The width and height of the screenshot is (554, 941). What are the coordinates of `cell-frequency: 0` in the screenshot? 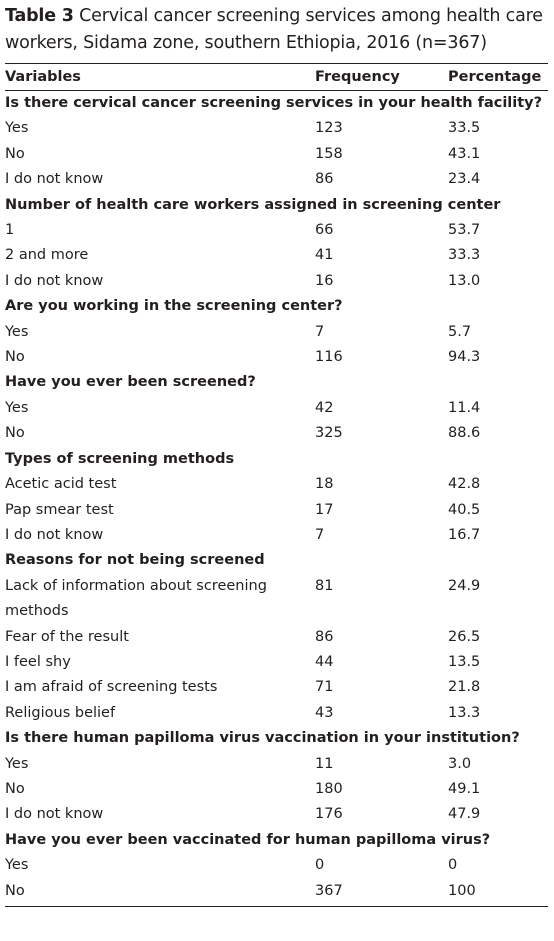 It's located at (320, 865).